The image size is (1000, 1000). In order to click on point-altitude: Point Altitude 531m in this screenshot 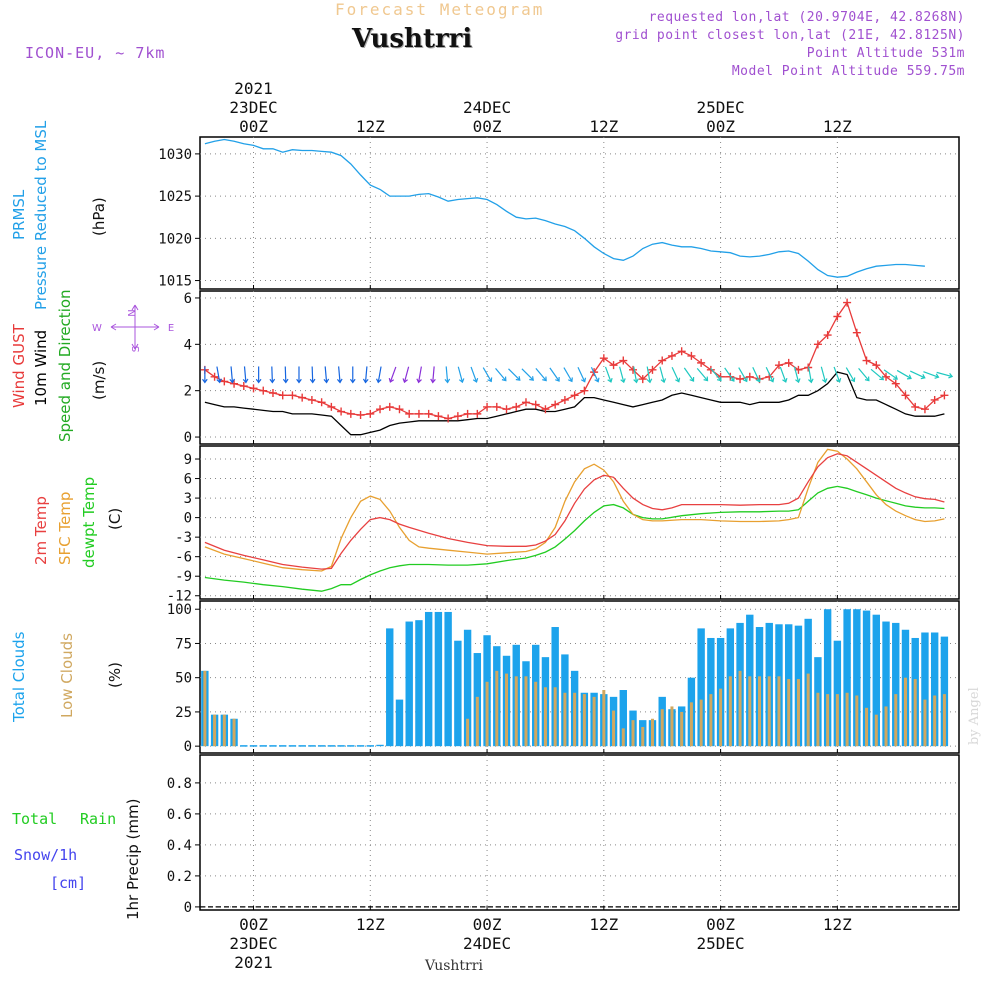, I will do `click(885, 53)`.